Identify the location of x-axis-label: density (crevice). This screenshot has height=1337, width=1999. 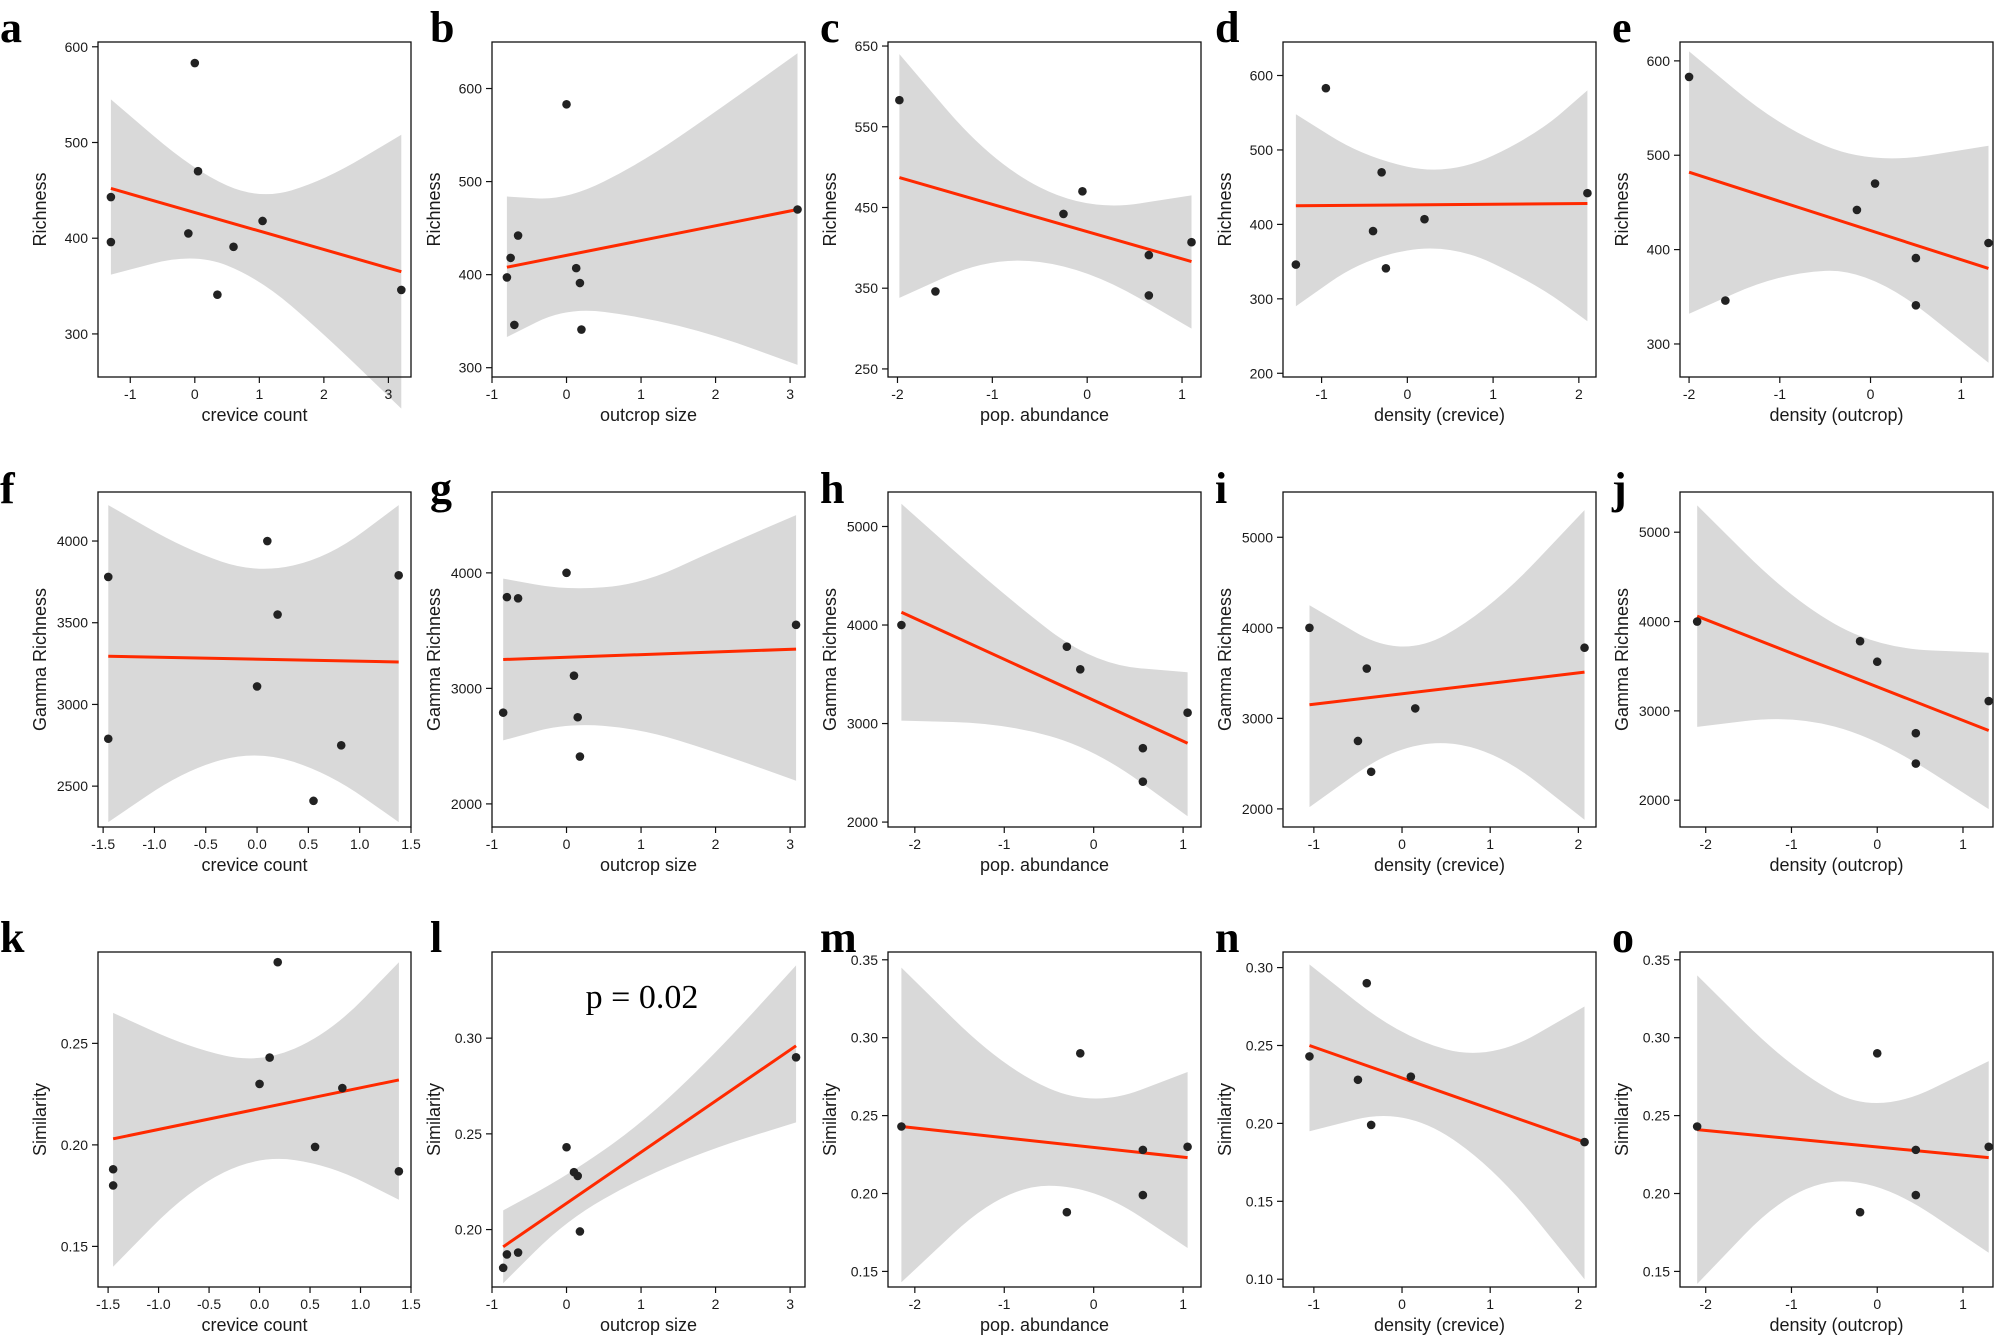
(1439, 1325).